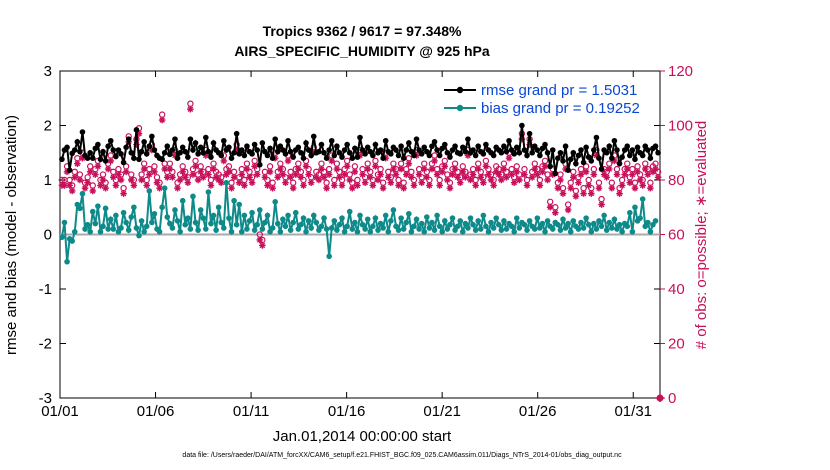 The width and height of the screenshot is (830, 470). I want to click on legend-box, so click(546, 99).